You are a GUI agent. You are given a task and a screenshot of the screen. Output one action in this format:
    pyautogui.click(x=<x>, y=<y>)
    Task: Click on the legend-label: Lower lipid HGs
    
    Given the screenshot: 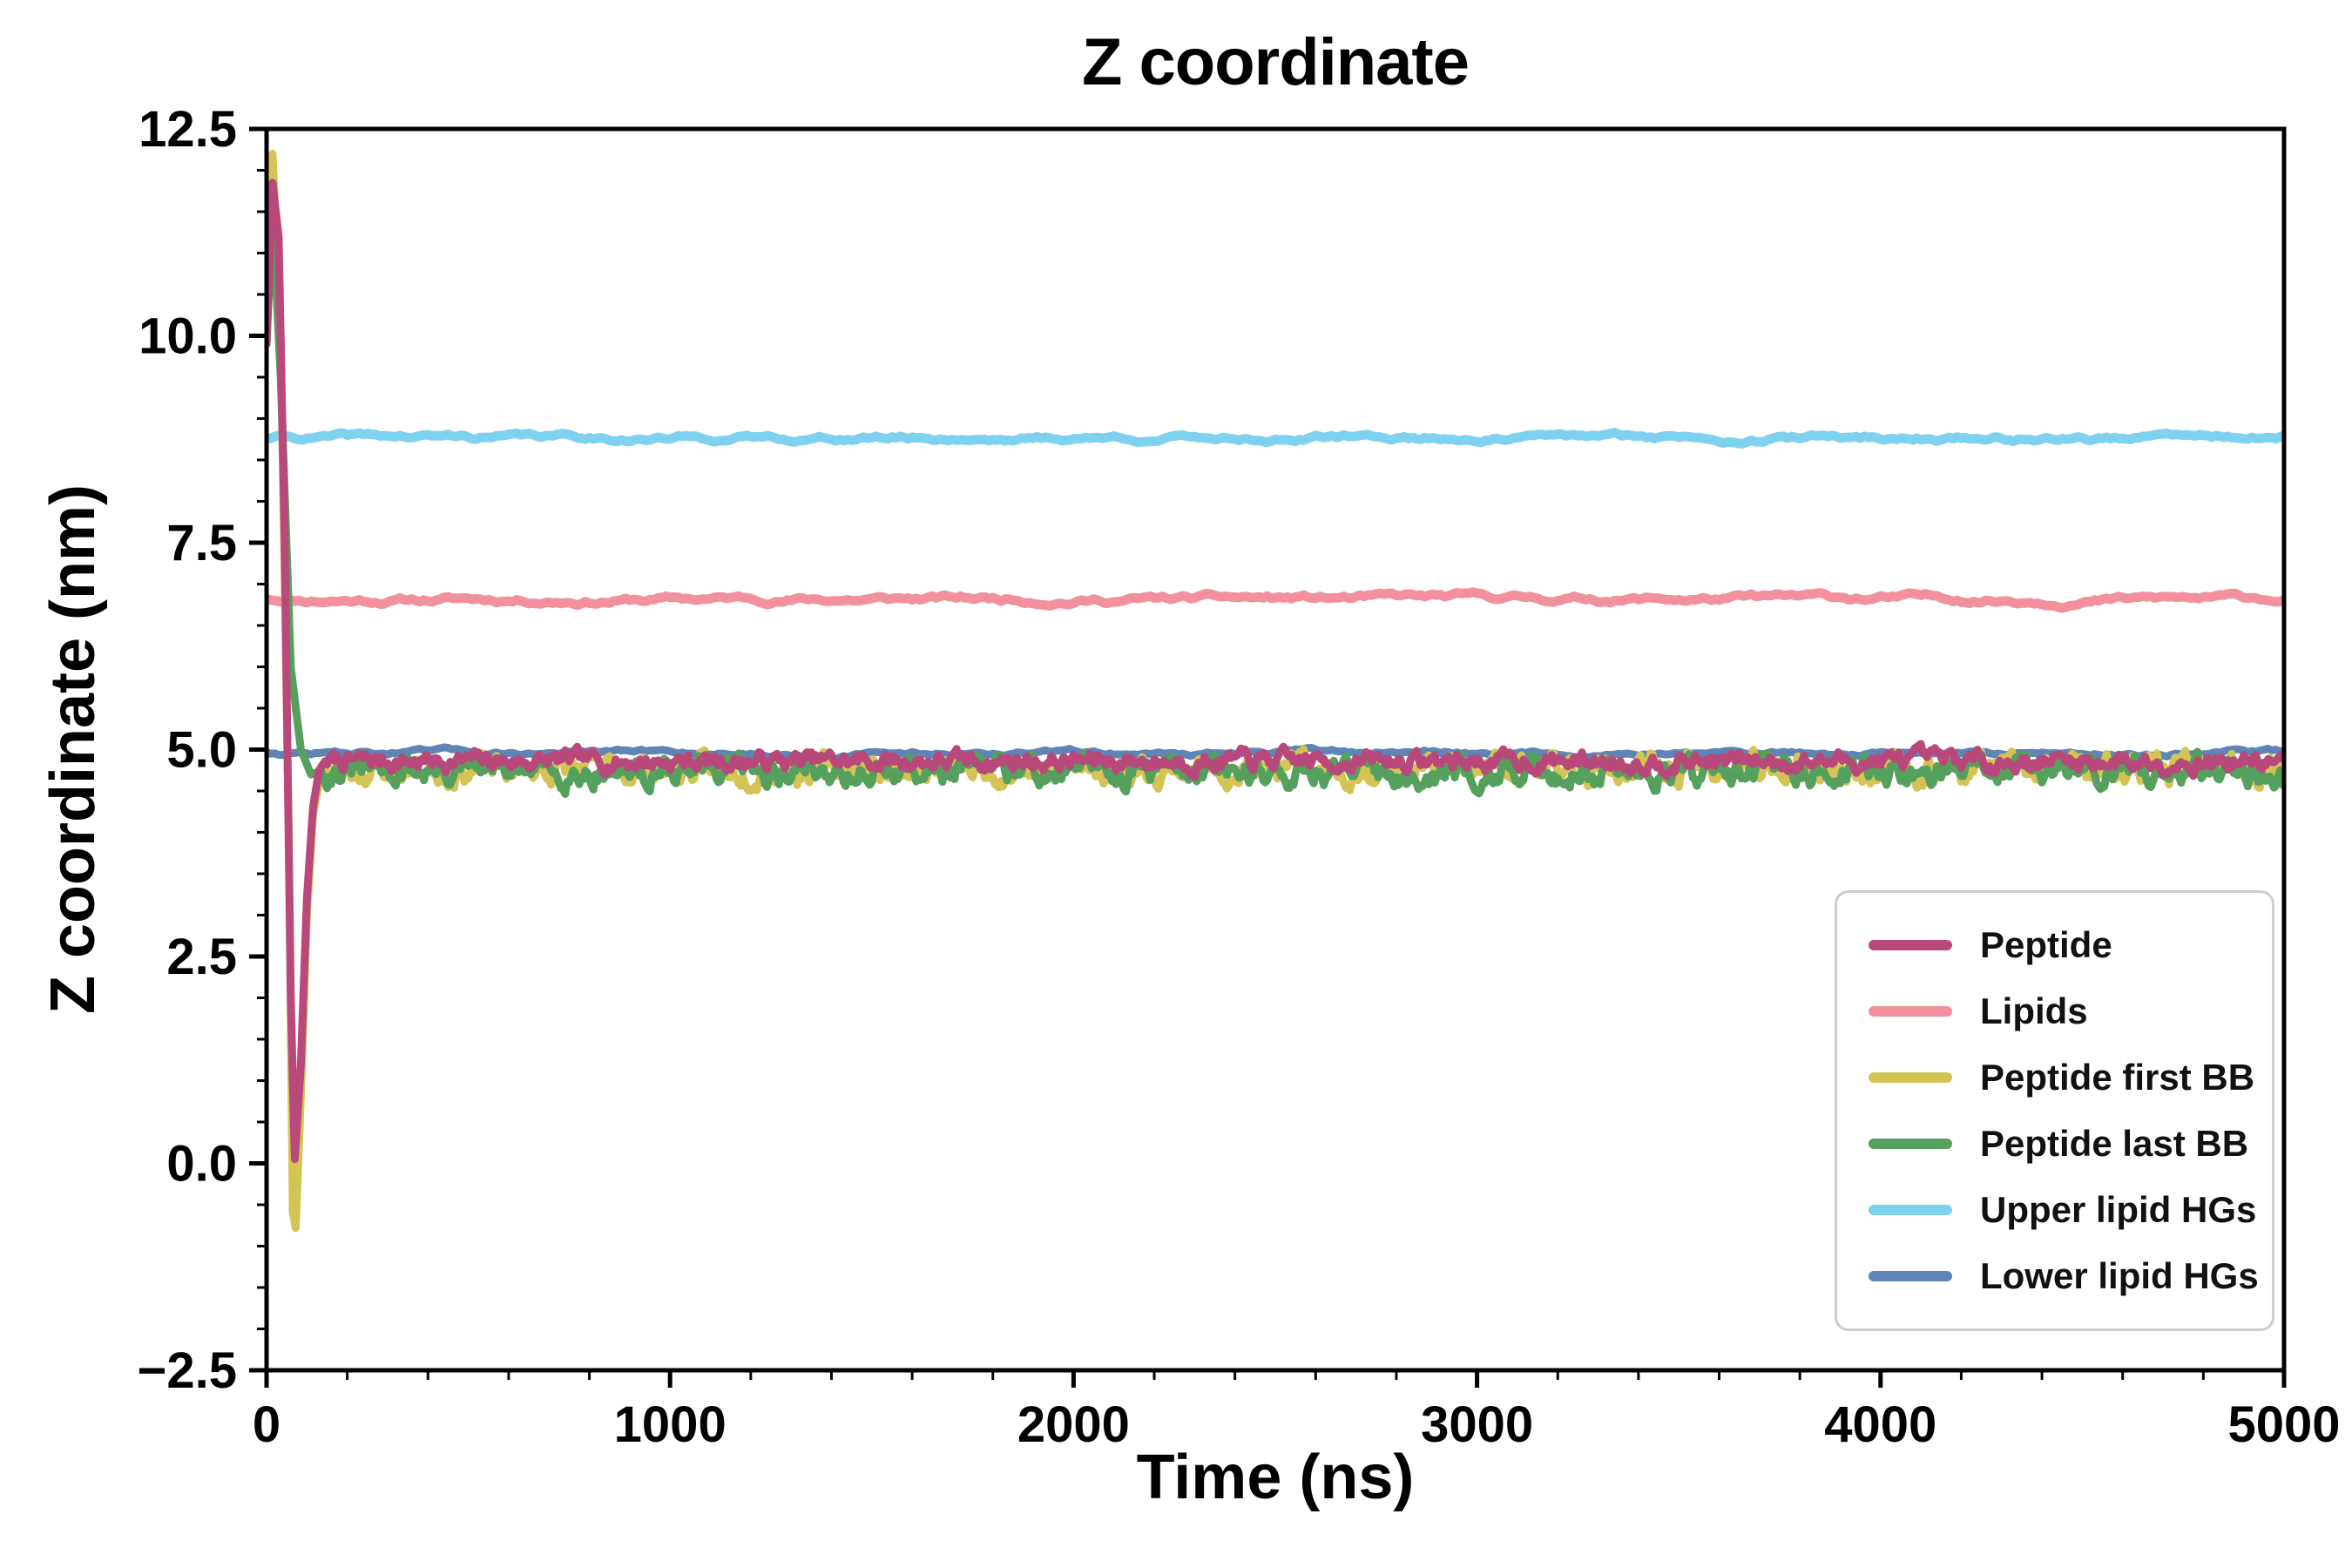 What is the action you would take?
    pyautogui.click(x=2119, y=1275)
    